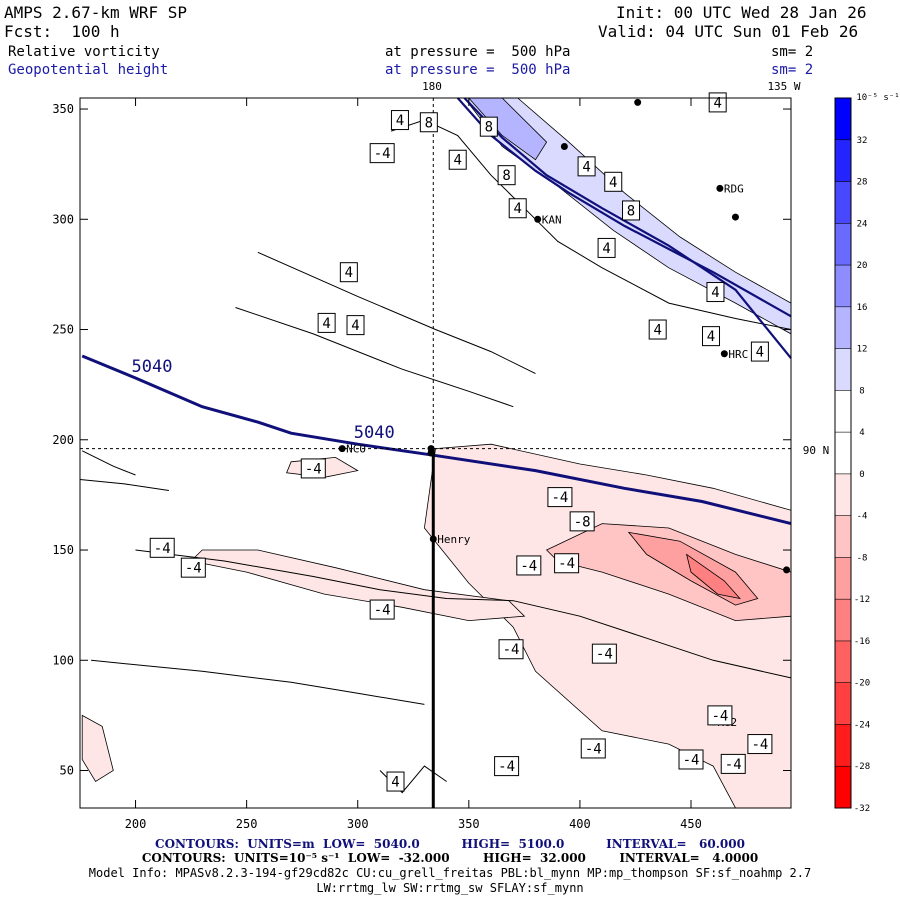 This screenshot has height=900, width=900. I want to click on height-contour-label: 5040, so click(374, 433).